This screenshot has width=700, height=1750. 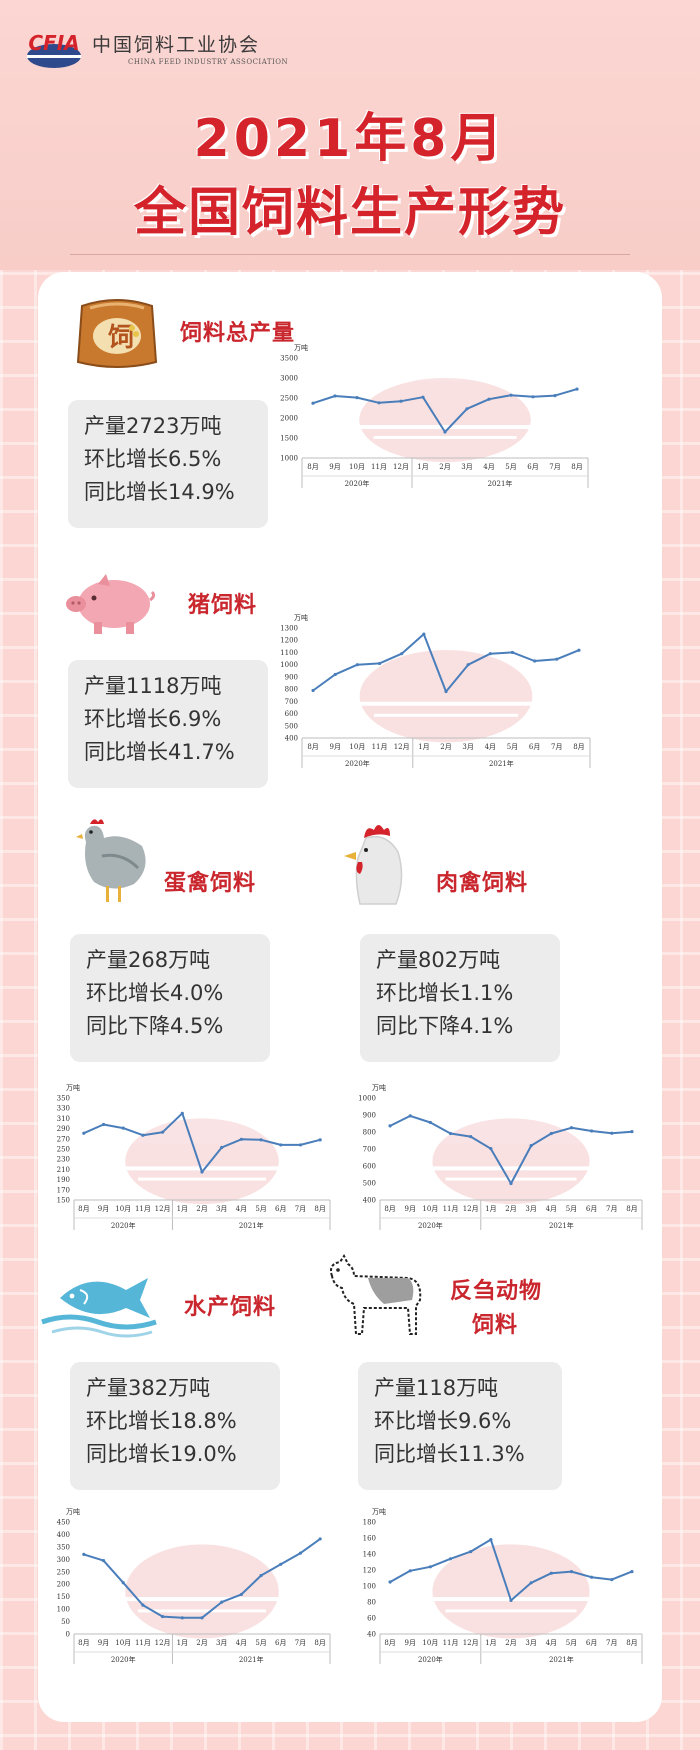 I want to click on pig-icon, so click(x=111, y=604).